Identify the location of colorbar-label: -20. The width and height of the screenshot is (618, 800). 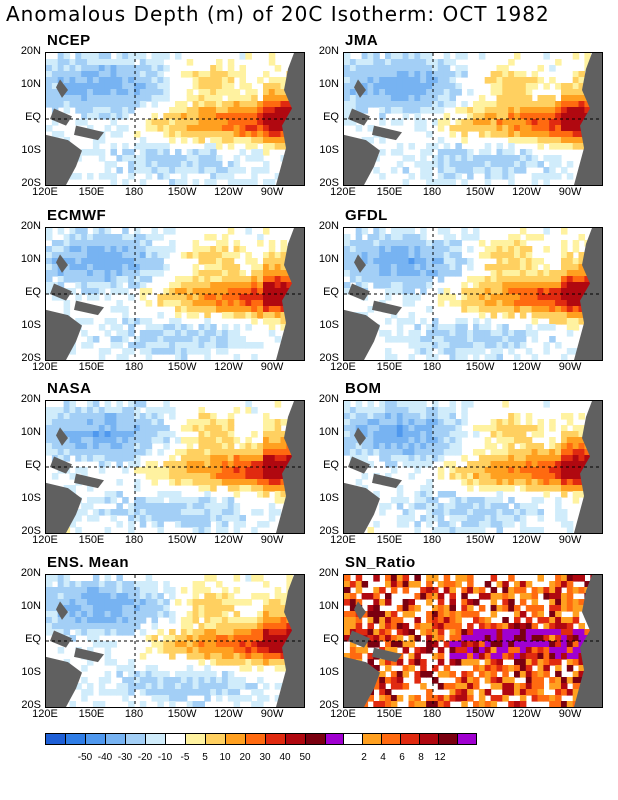
(145, 757).